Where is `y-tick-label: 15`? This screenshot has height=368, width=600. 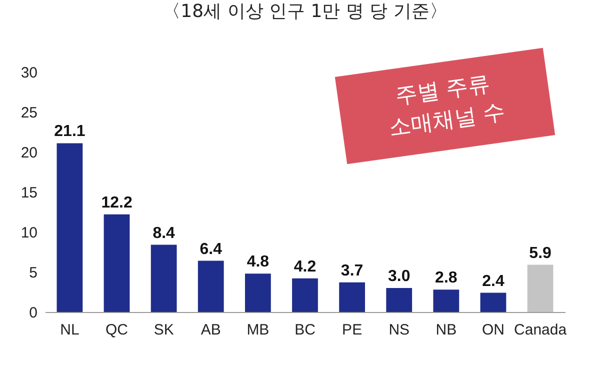
y-tick-label: 15 is located at coordinates (29, 193).